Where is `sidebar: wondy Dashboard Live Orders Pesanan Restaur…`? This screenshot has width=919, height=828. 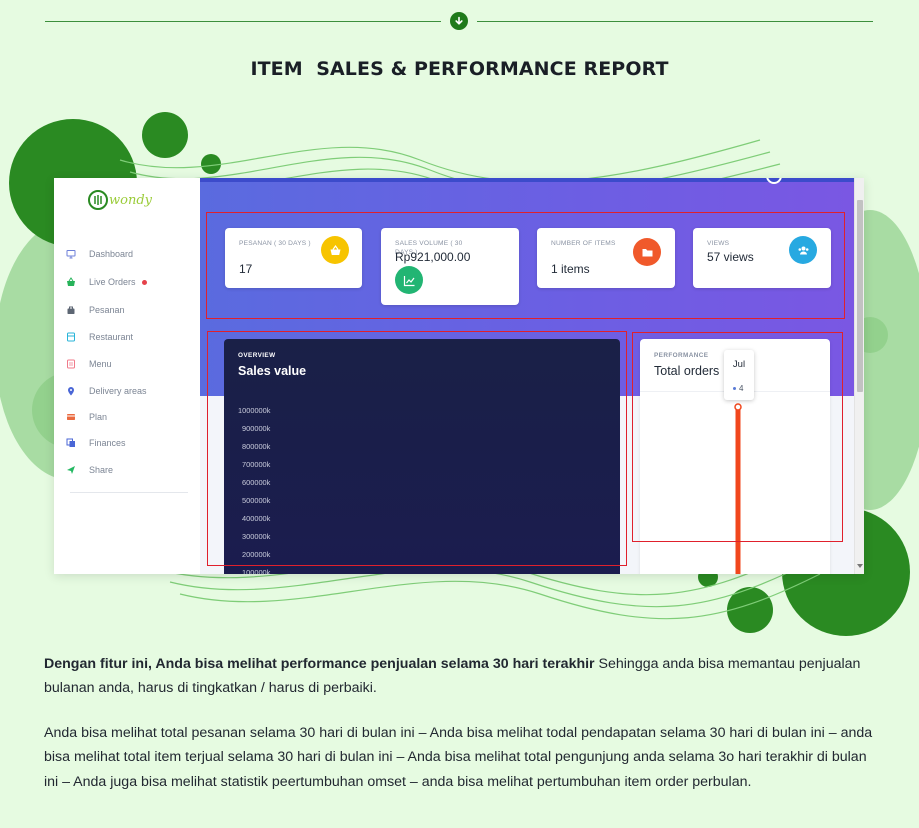 sidebar: wondy Dashboard Live Orders Pesanan Restaur… is located at coordinates (127, 376).